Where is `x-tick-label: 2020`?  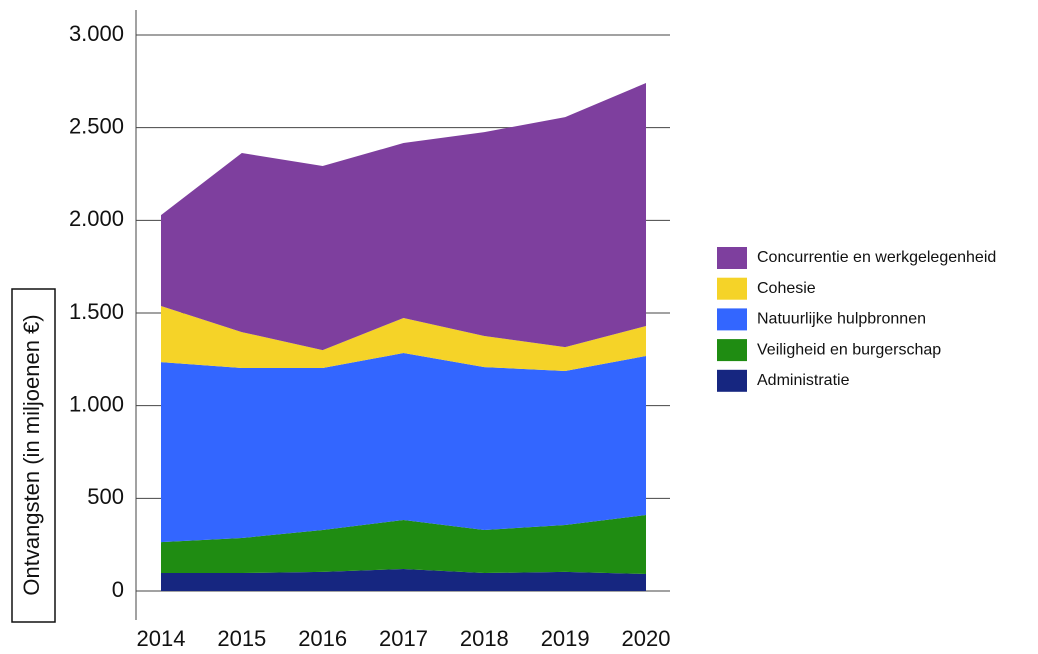
x-tick-label: 2020 is located at coordinates (646, 638).